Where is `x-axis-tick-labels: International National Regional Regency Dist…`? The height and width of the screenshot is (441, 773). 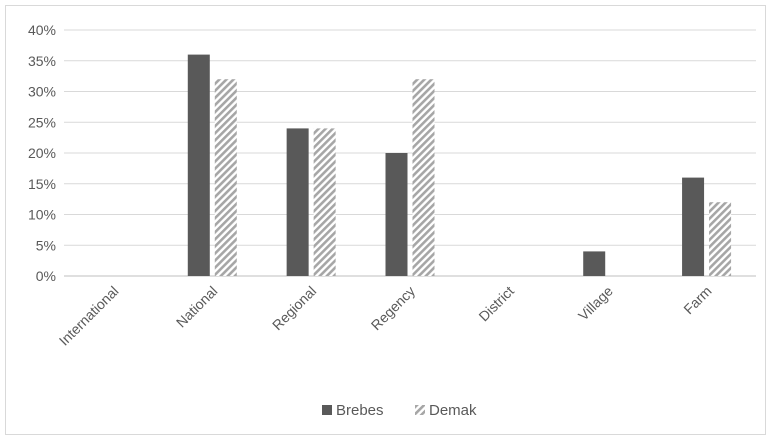
x-axis-tick-labels: International National Regional Regency Dist… is located at coordinates (385, 316).